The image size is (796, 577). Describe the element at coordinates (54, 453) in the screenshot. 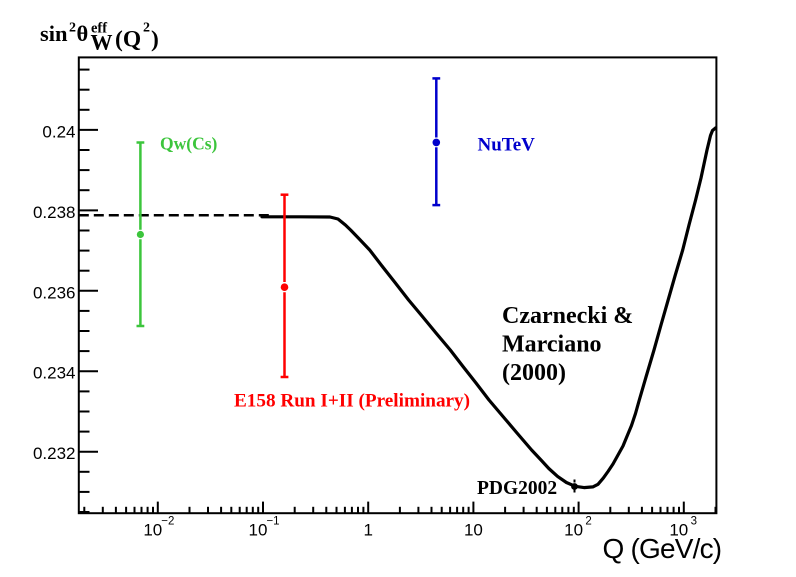

I see `svg-text: 0.232` at that location.